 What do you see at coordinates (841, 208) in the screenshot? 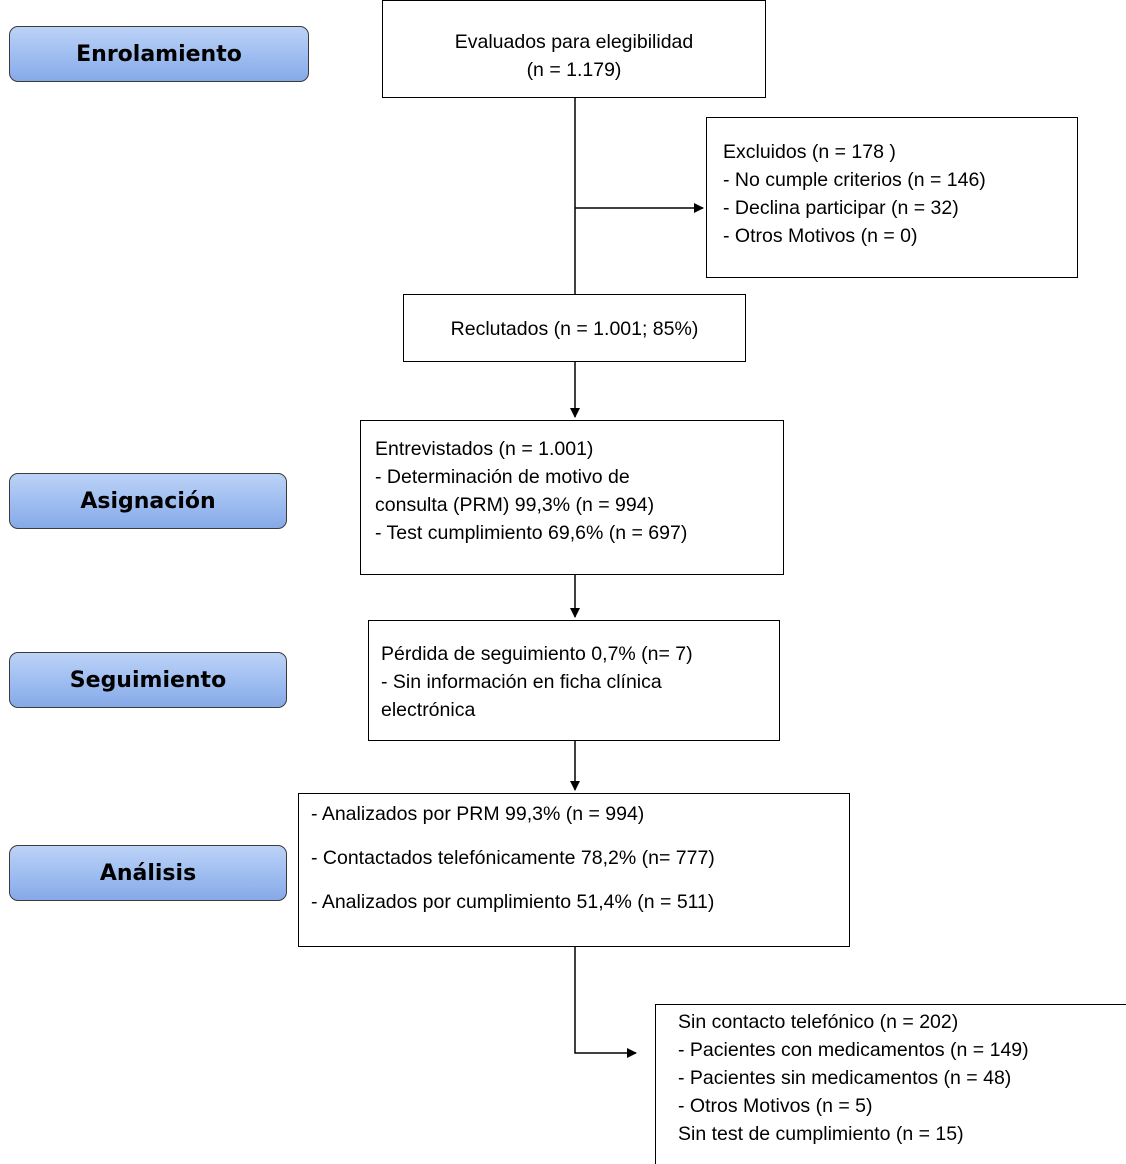
I see `excluidos-line-3: - Declina participar (n = 32)` at bounding box center [841, 208].